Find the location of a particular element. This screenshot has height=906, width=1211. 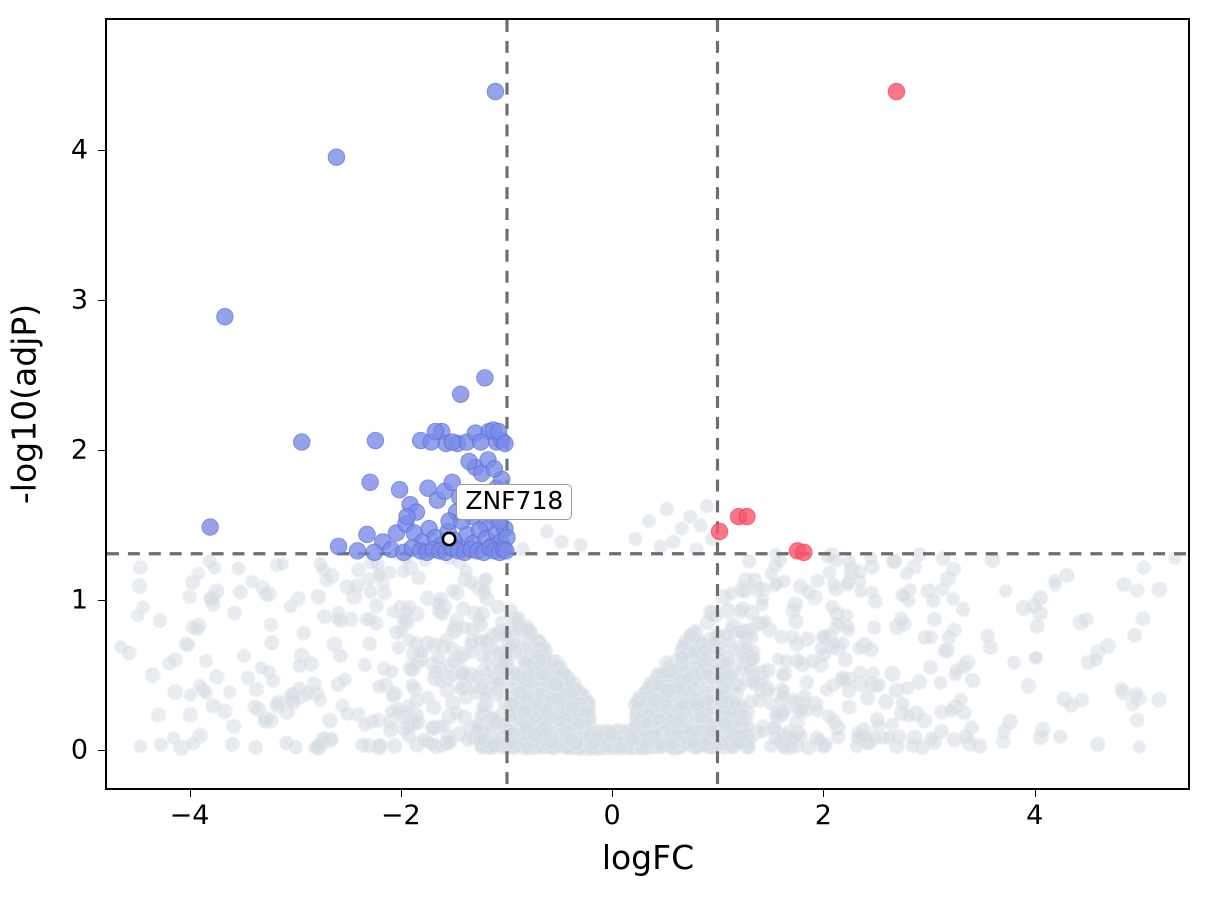

y-tick-label-2: 2 is located at coordinates (79, 450).